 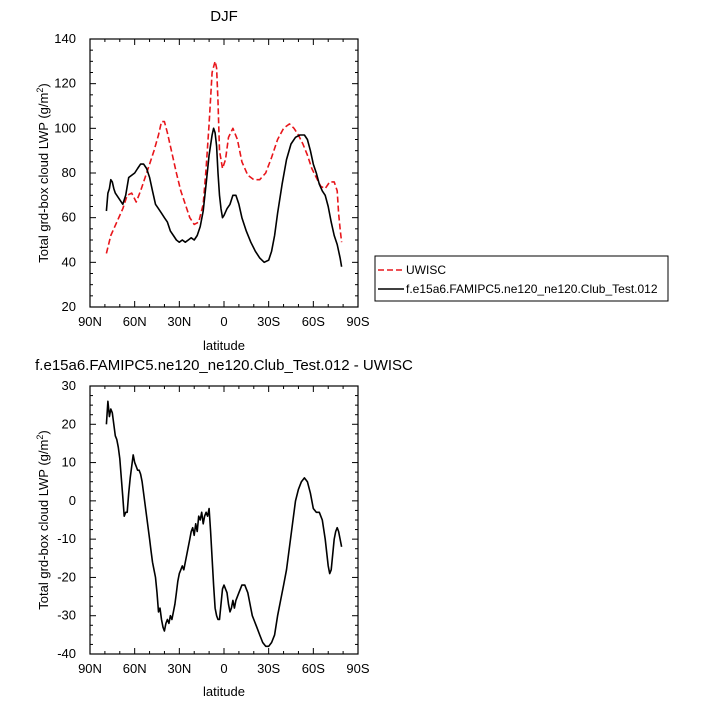 What do you see at coordinates (69, 172) in the screenshot?
I see `y-tick-label: 80` at bounding box center [69, 172].